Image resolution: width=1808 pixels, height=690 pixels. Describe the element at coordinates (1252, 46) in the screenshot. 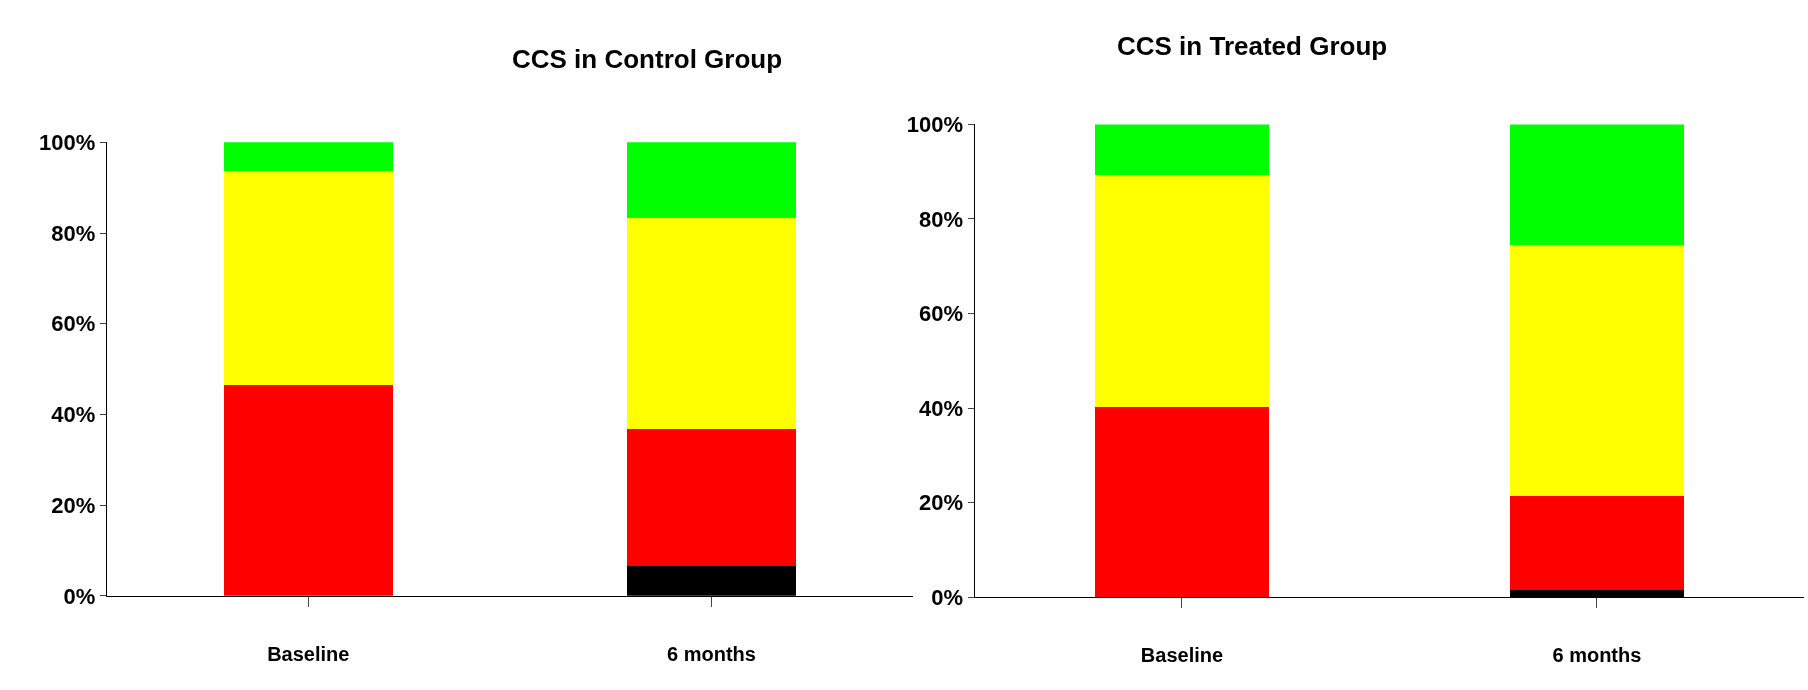

I see `chart-title: CCS in Treated Group` at that location.